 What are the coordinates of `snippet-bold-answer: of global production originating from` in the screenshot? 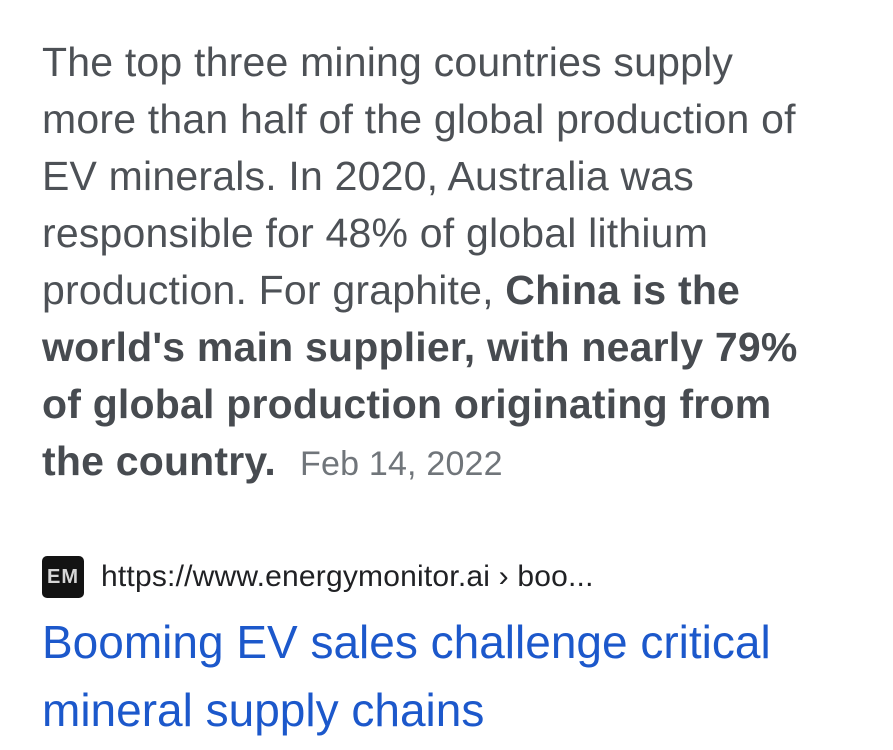 It's located at (407, 404).